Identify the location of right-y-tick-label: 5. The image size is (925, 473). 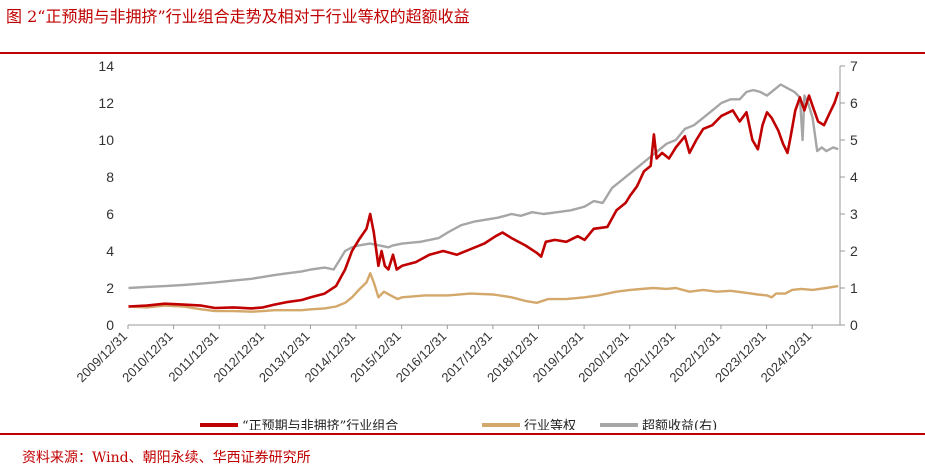
(854, 140).